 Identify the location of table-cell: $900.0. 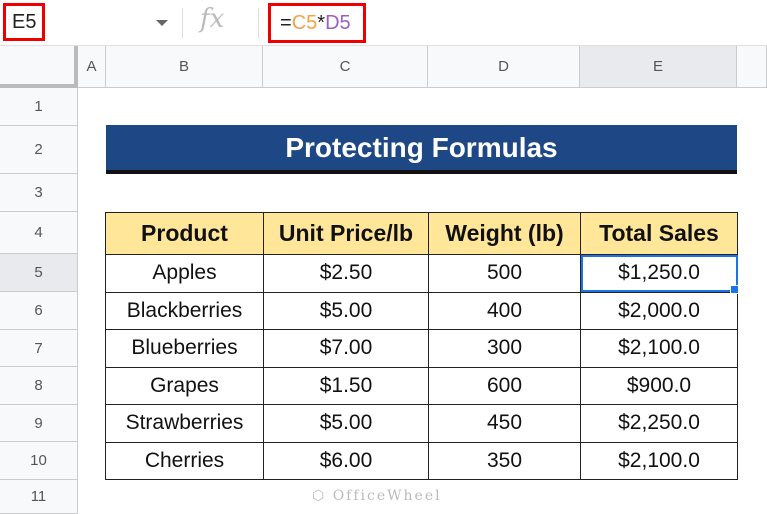
(659, 385).